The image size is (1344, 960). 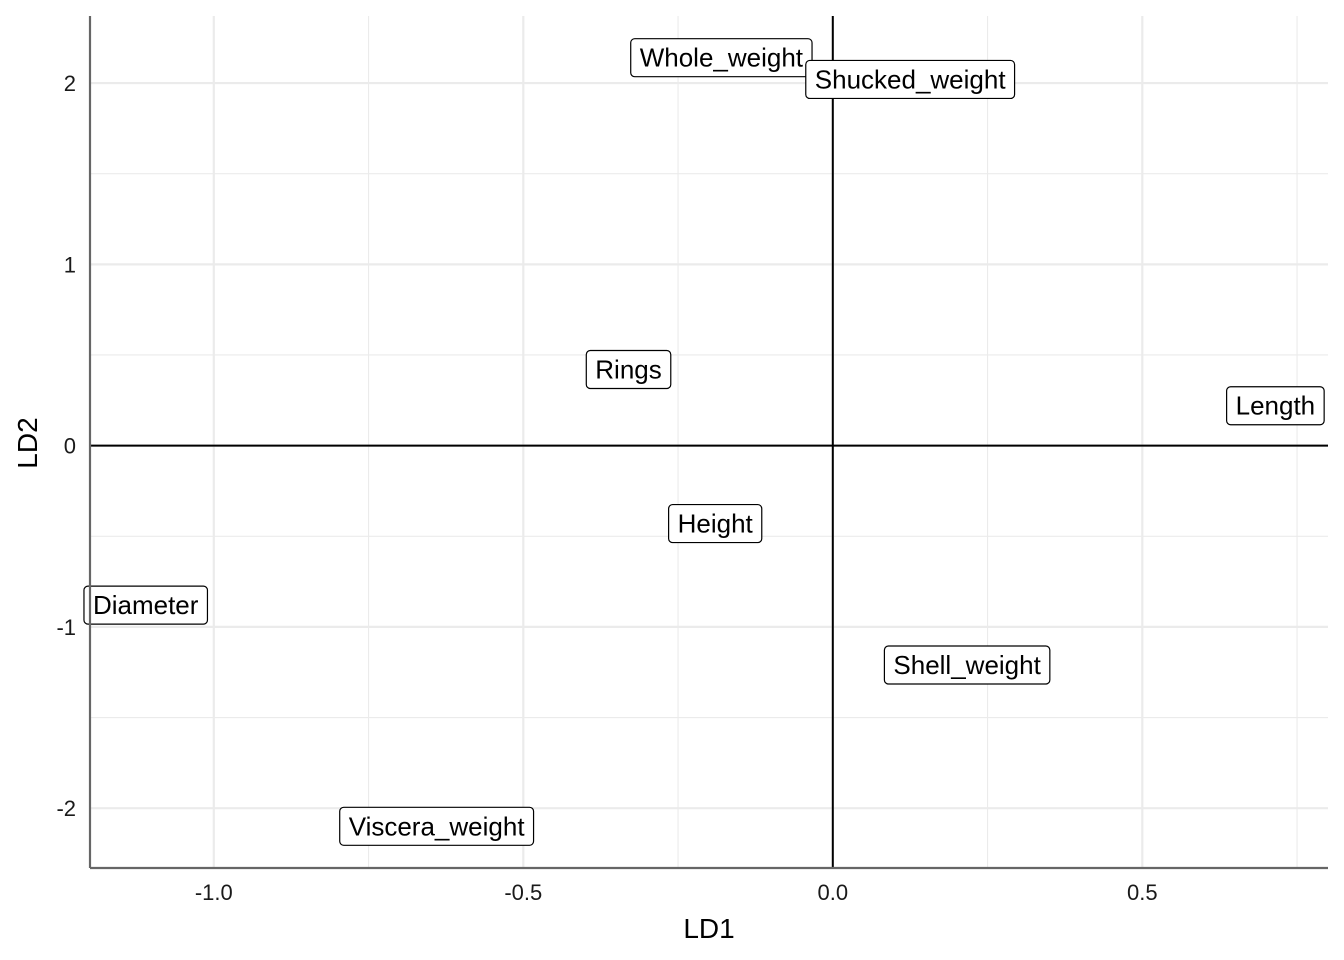 I want to click on y-tick-label: 2, so click(x=70, y=83).